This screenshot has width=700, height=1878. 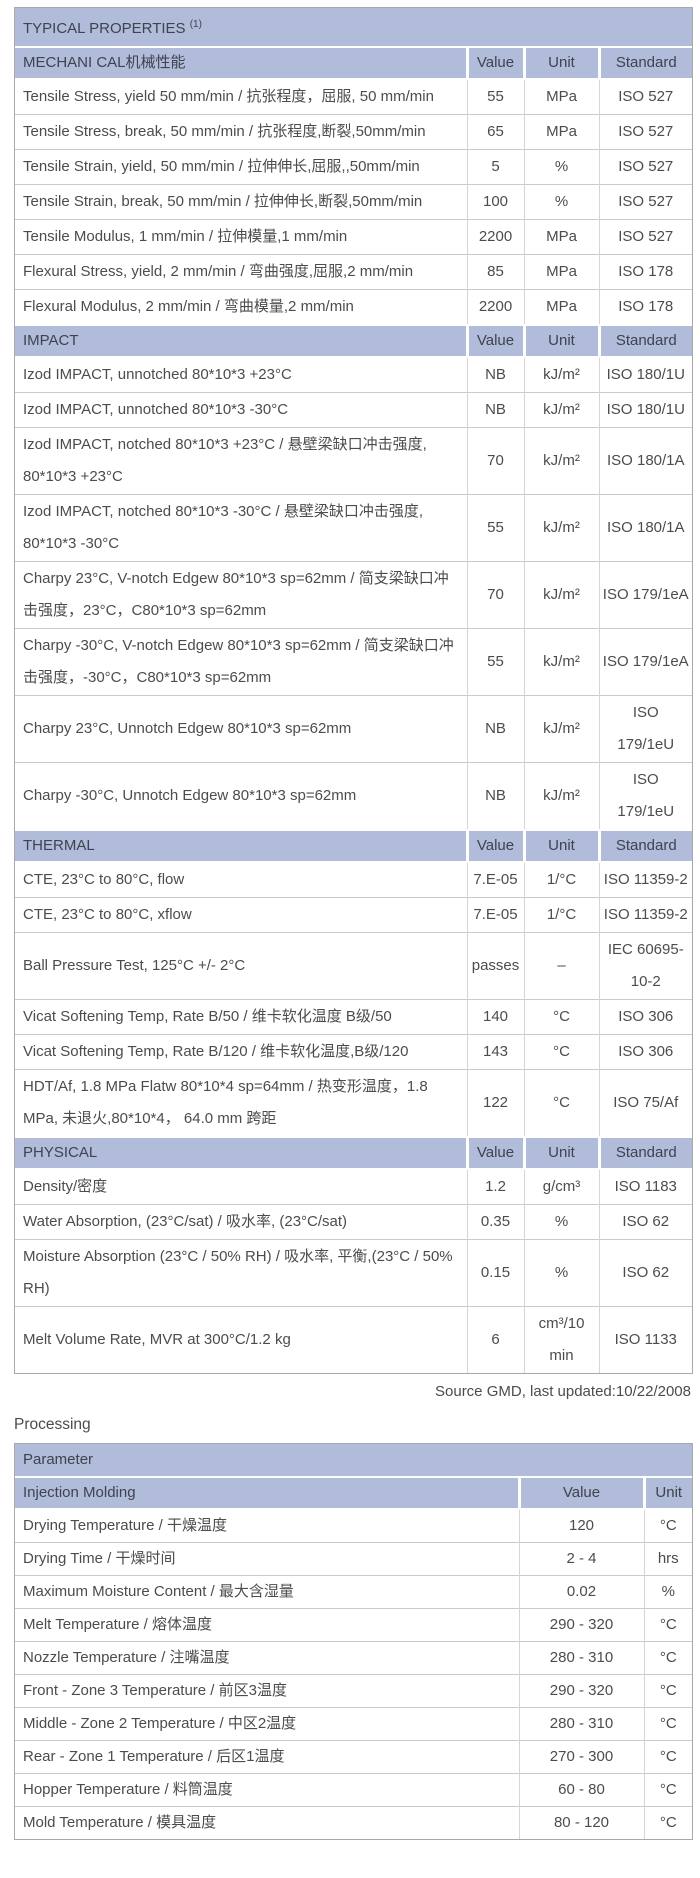 I want to click on parameter-name: Drying Time / 干燥时间, so click(x=267, y=1559).